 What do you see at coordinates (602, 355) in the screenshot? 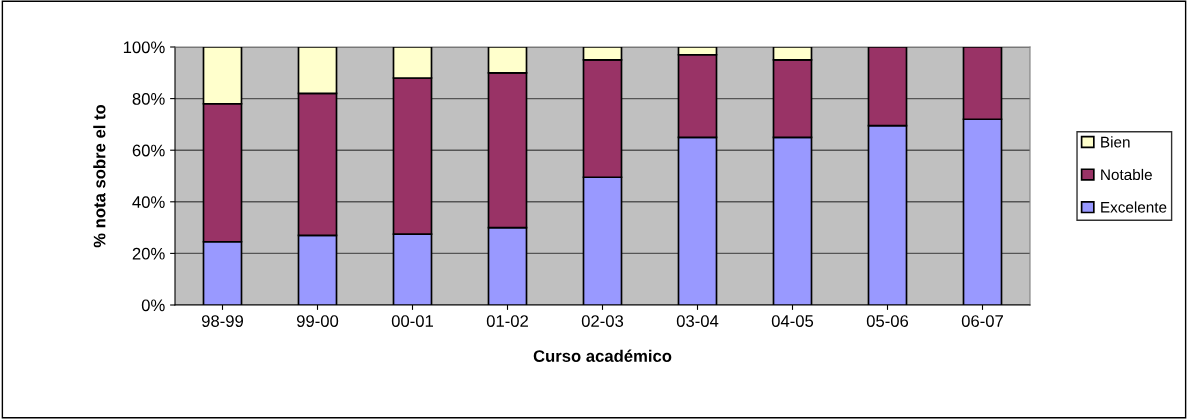
I see `x-axis-title: Curso académico` at bounding box center [602, 355].